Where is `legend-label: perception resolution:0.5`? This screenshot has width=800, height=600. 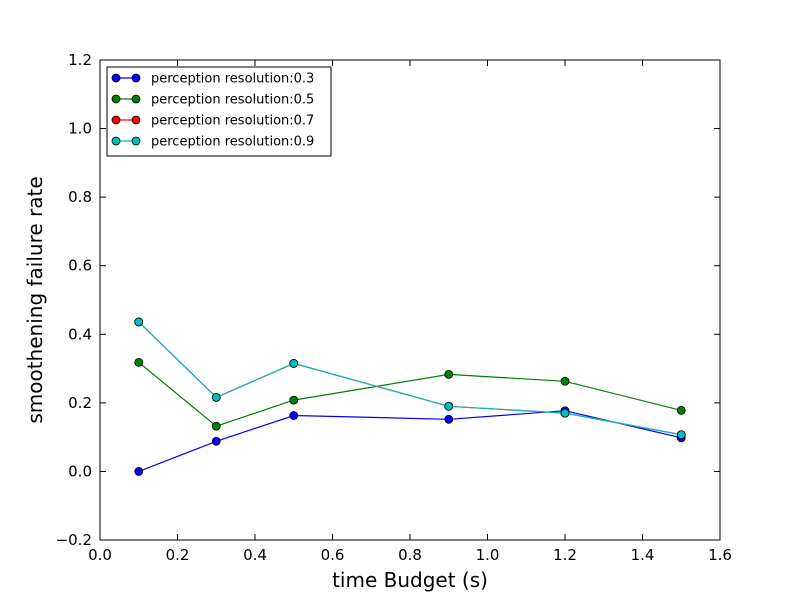 legend-label: perception resolution:0.5 is located at coordinates (232, 100).